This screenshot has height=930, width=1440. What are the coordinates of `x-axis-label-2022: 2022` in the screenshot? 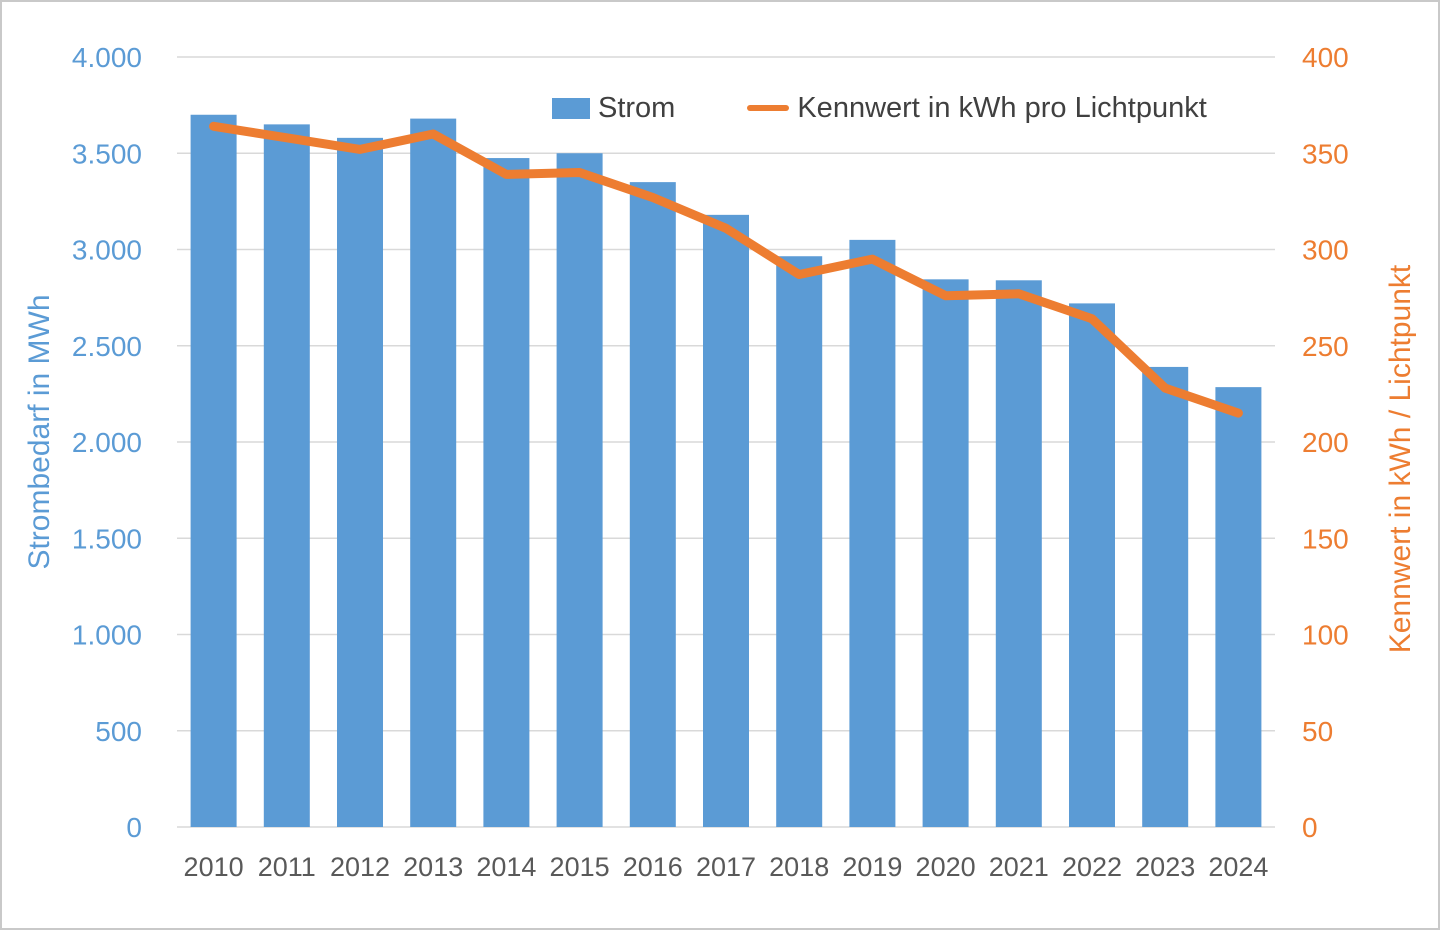 It's located at (1092, 867).